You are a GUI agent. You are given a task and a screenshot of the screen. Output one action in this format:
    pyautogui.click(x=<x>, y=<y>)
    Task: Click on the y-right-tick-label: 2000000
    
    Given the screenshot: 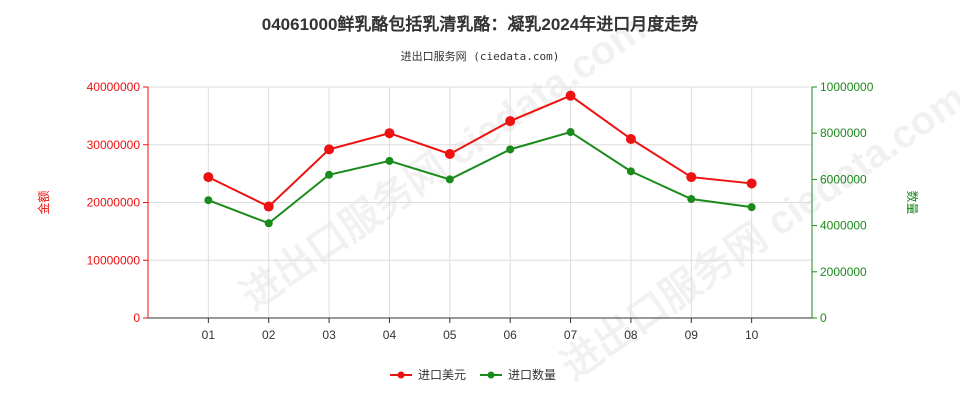 What is the action you would take?
    pyautogui.click(x=843, y=272)
    